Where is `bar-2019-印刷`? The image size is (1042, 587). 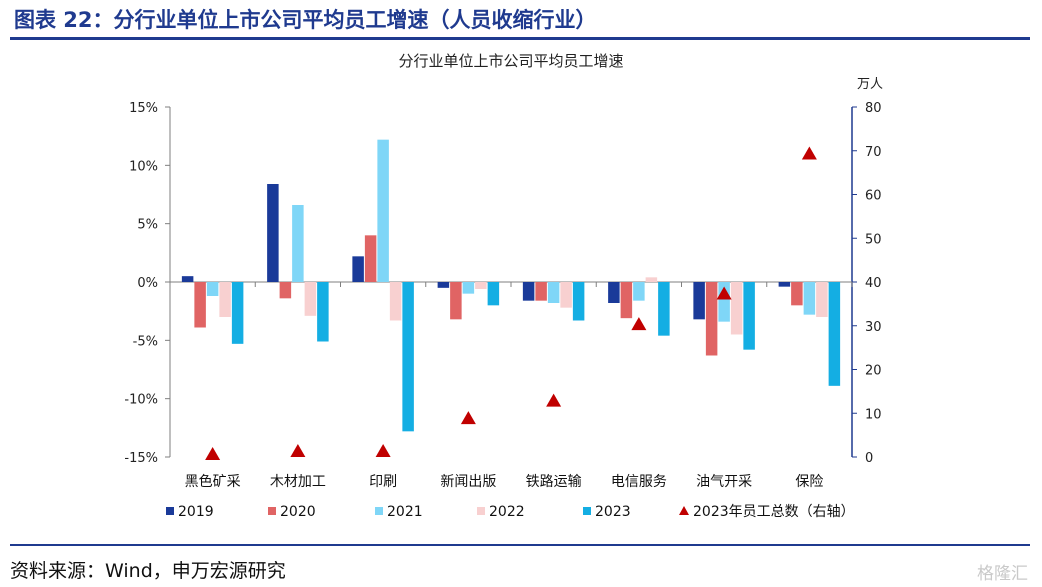 bar-2019-印刷 is located at coordinates (358, 269).